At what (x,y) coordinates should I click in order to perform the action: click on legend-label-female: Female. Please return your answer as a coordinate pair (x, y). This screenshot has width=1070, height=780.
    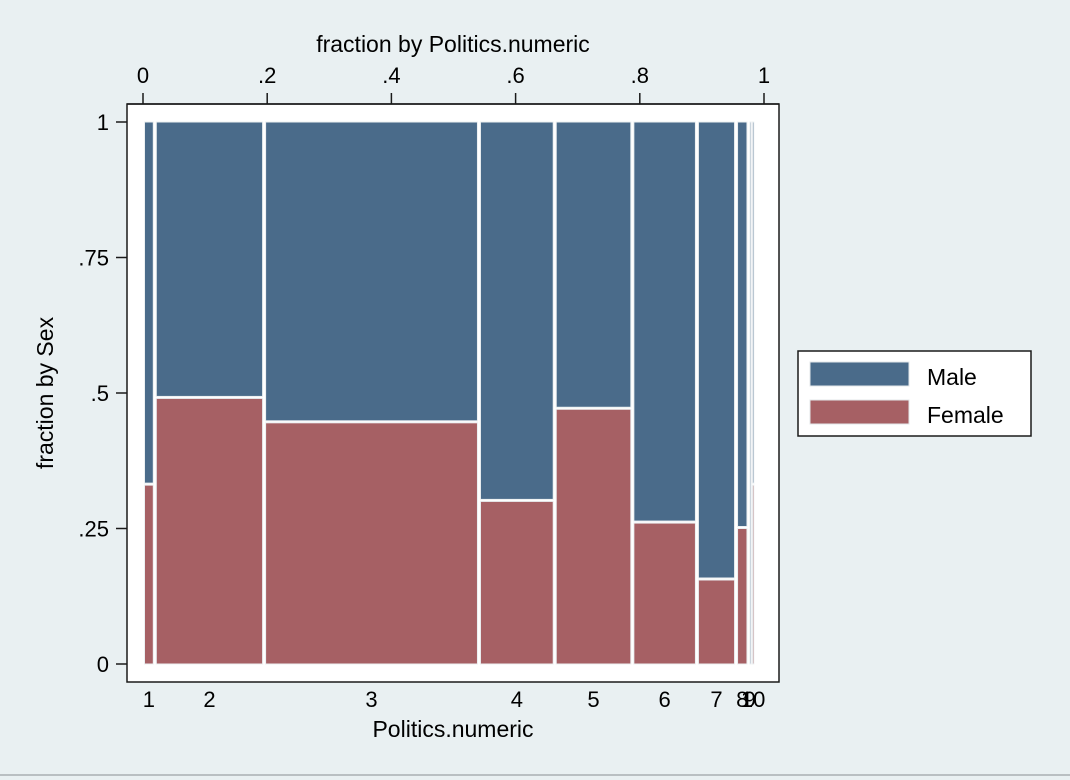
    Looking at the image, I should click on (965, 415).